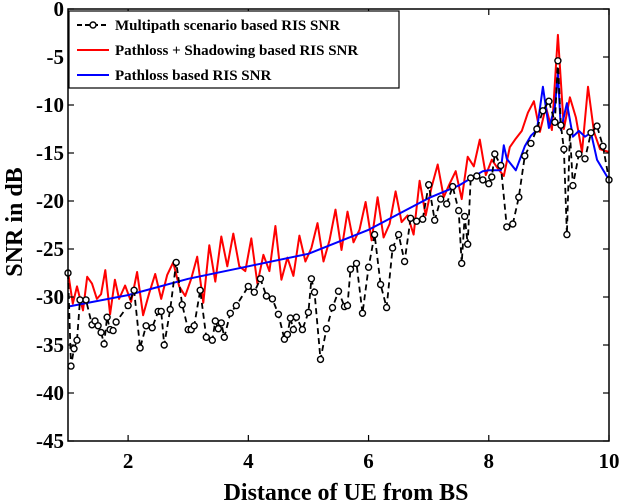 The image size is (622, 504). Describe the element at coordinates (489, 461) in the screenshot. I see `x-tick-label: 8` at that location.